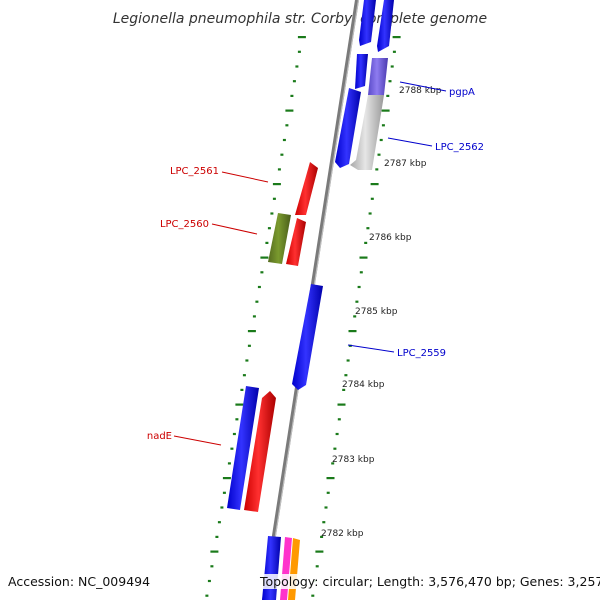  I want to click on gene-label-LPC_2560: LPC_2560, so click(184, 224).